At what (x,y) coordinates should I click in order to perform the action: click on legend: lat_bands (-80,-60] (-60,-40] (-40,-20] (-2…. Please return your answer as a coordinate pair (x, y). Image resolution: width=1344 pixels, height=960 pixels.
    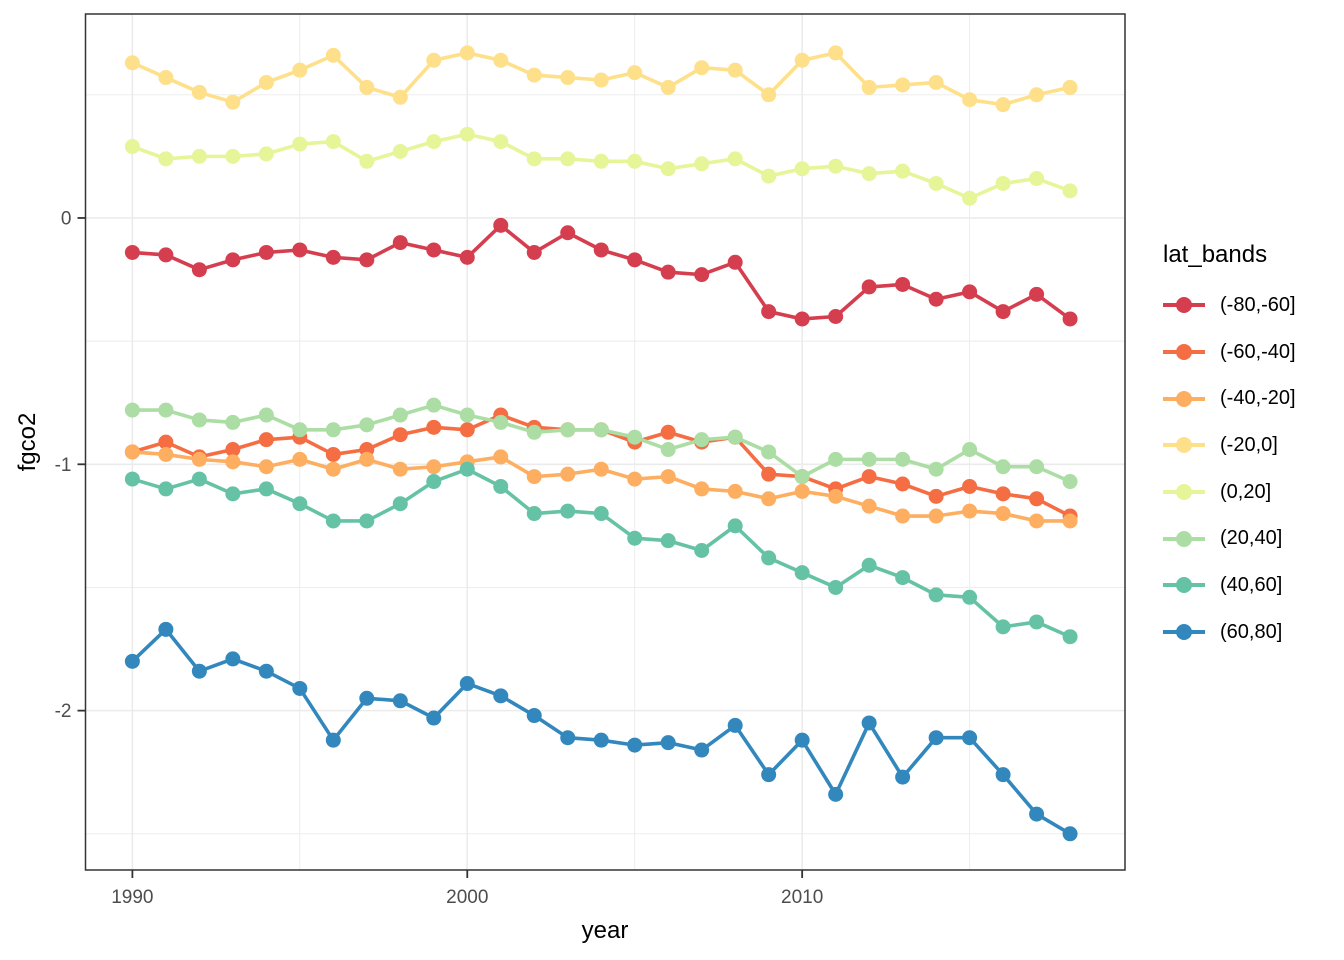
    Looking at the image, I should click on (1251, 449).